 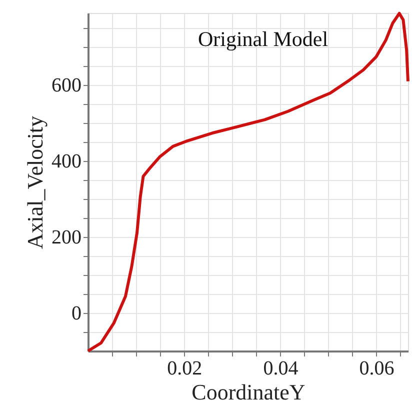 I want to click on y-tick-label: 400, so click(x=67, y=161).